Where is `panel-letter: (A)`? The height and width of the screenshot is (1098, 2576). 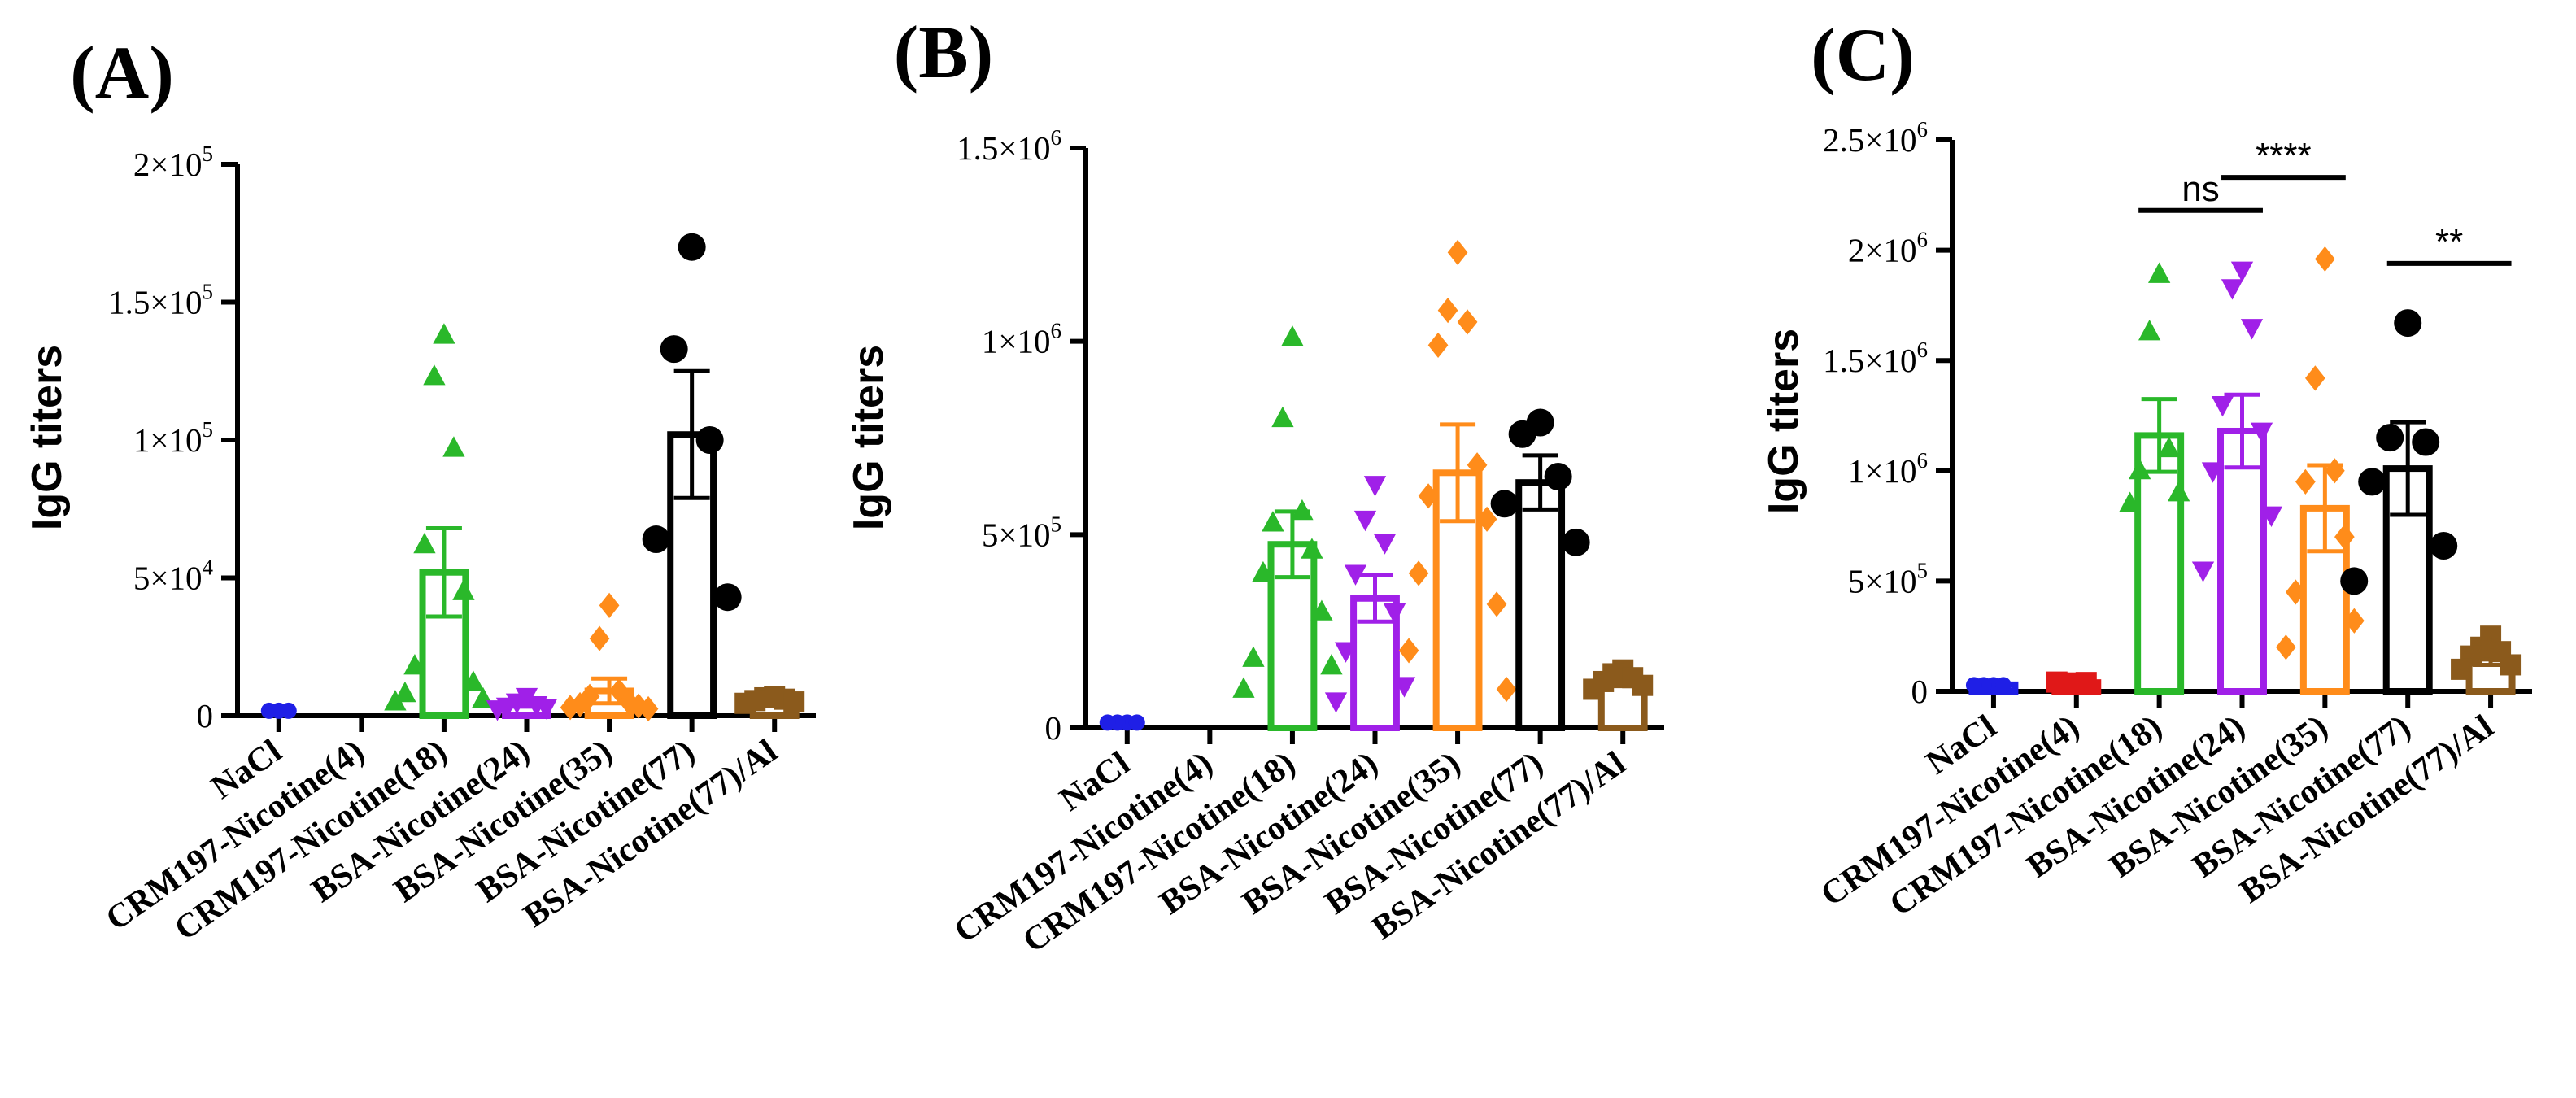
panel-letter: (A) is located at coordinates (122, 72).